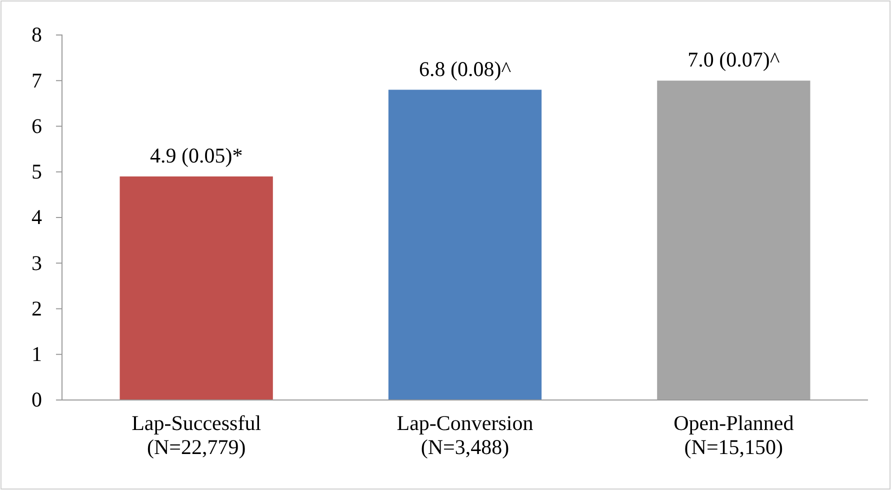 Image resolution: width=891 pixels, height=490 pixels. Describe the element at coordinates (734, 435) in the screenshot. I see `x-tick-label: Open-Planned (N=15,150)` at that location.